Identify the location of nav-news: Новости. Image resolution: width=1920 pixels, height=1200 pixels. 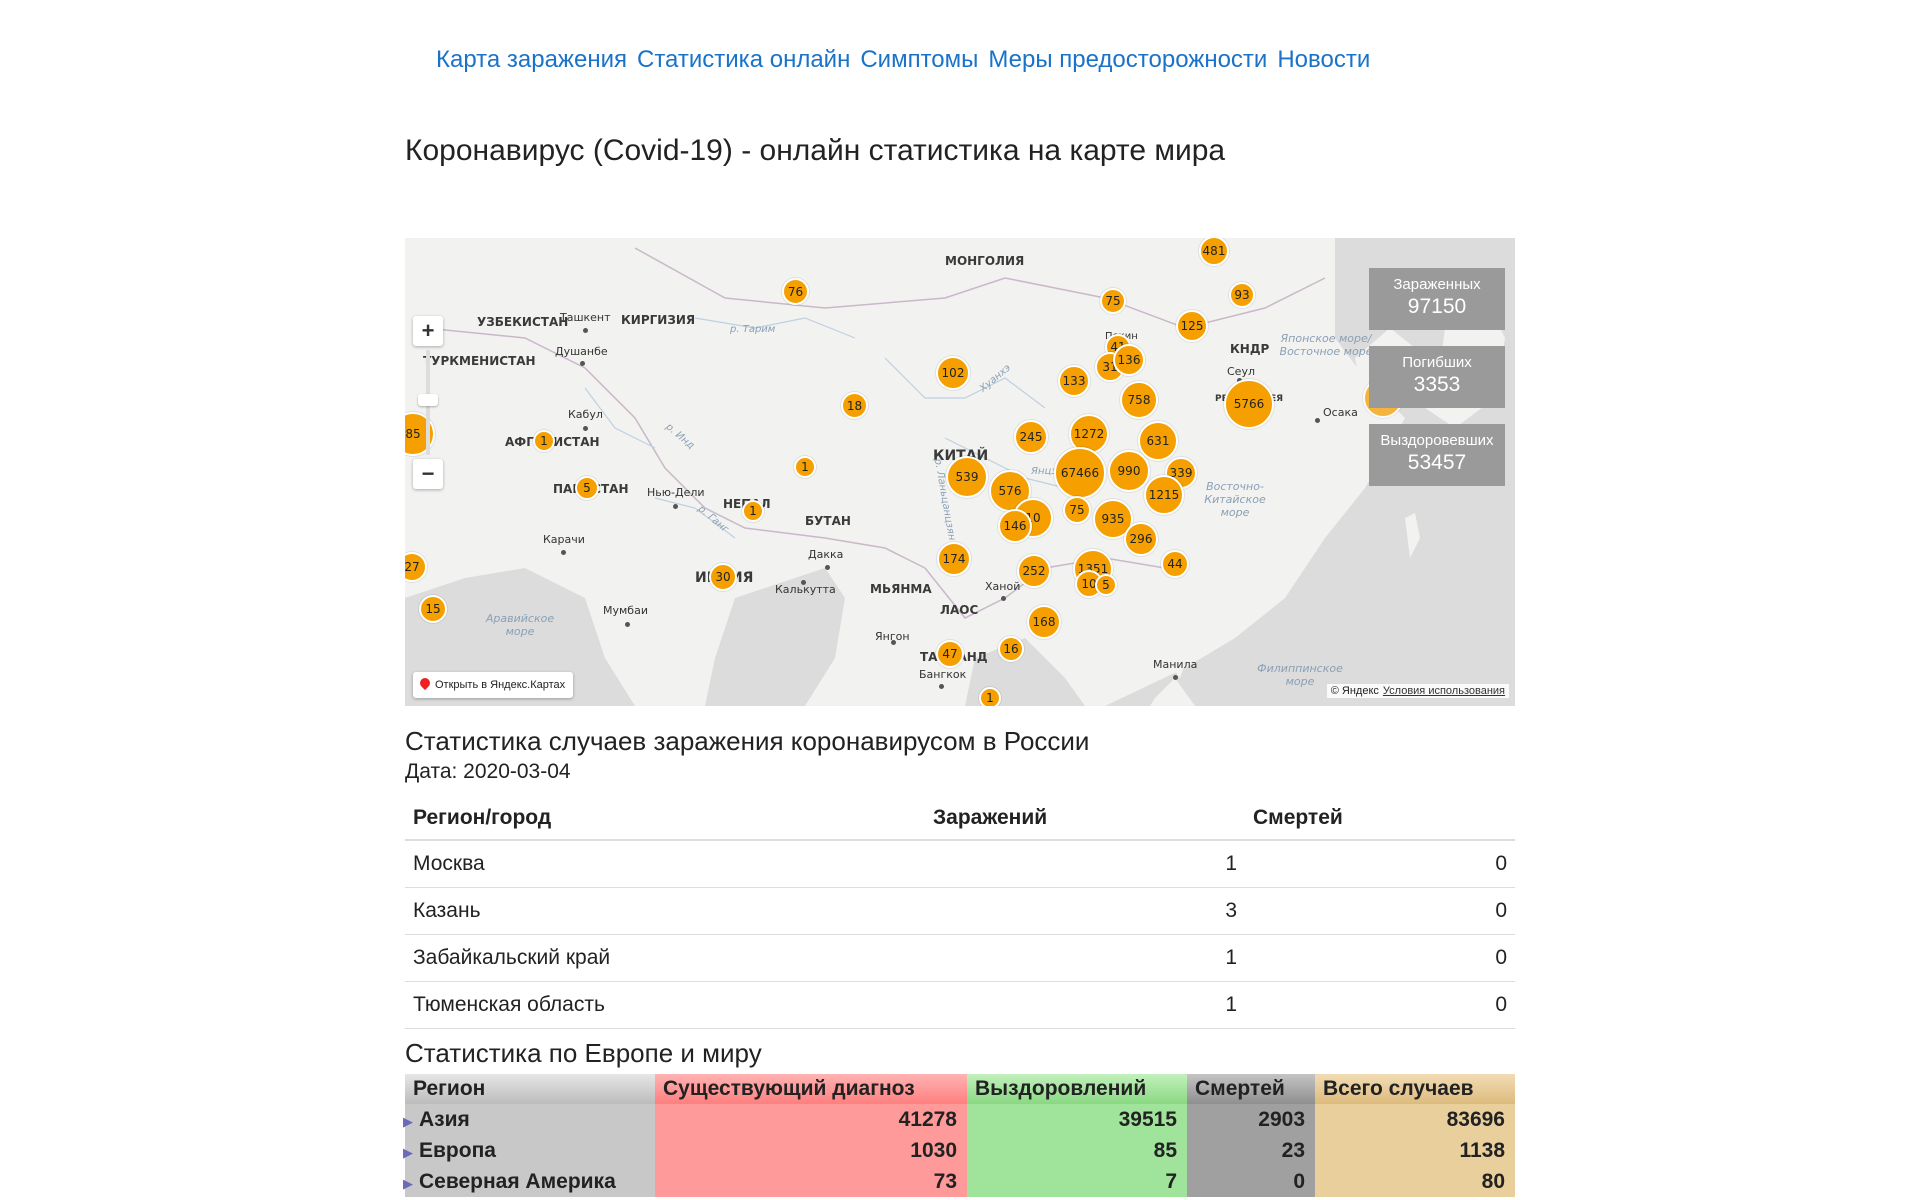
(1324, 59).